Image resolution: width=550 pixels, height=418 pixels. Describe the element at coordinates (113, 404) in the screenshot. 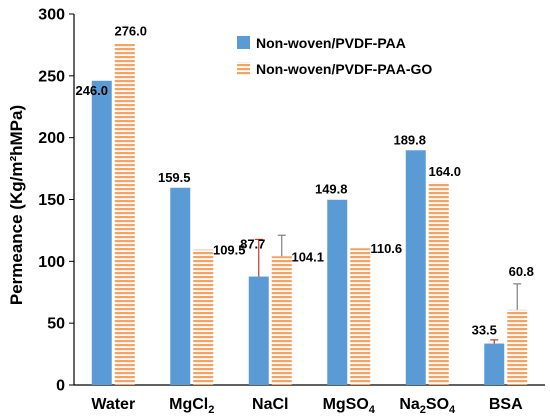

I see `category-label-0: Water` at that location.